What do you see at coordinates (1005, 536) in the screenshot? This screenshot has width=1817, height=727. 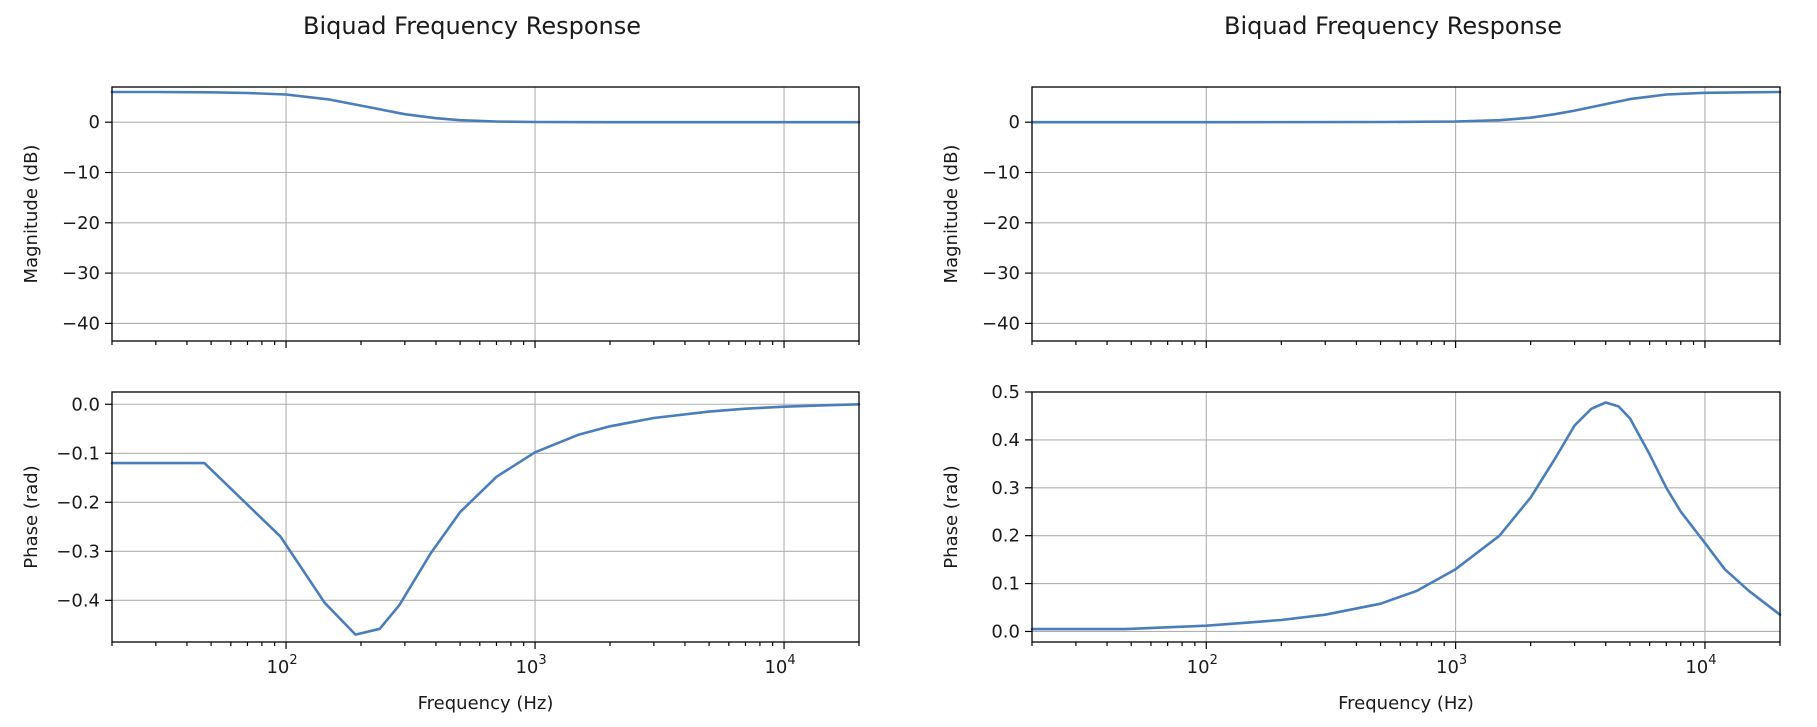 I see `y-tick-label: 0.2` at bounding box center [1005, 536].